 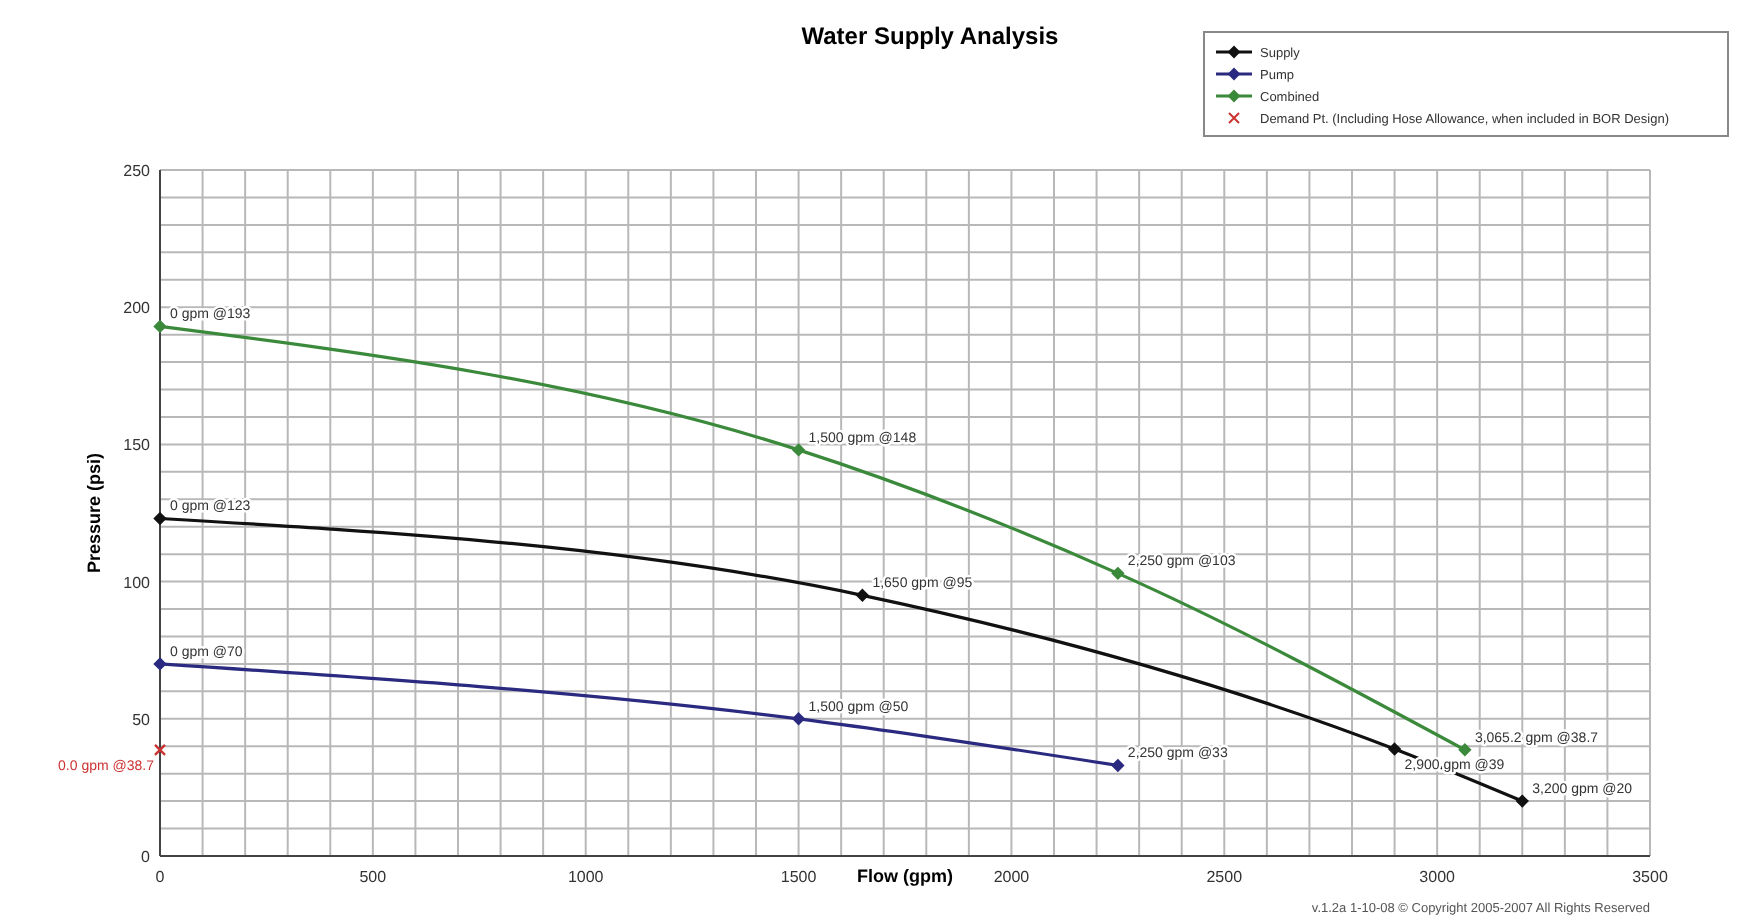 What do you see at coordinates (142, 719) in the screenshot?
I see `y-tick-label: 50` at bounding box center [142, 719].